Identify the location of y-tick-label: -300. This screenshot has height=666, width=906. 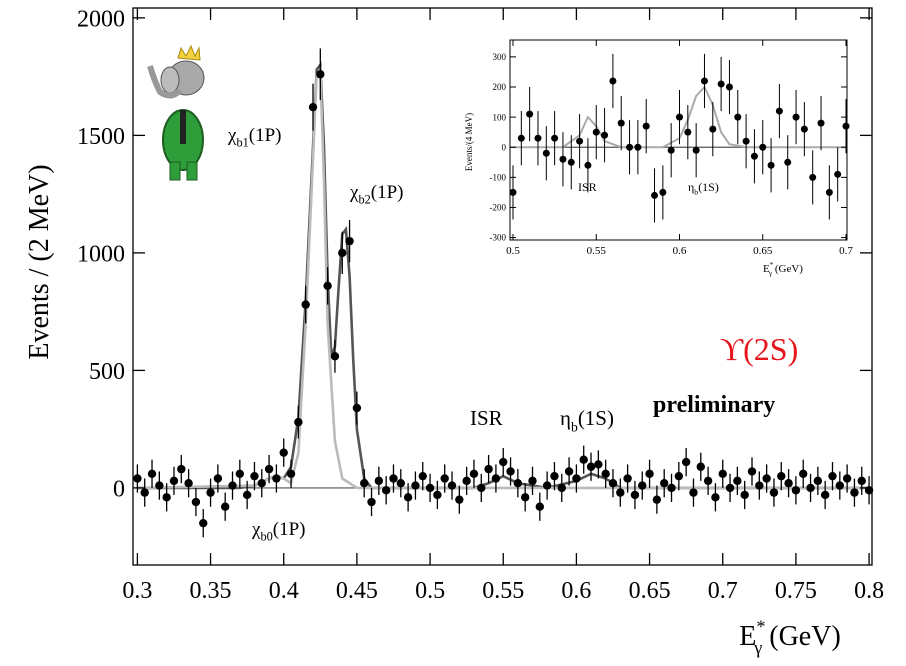
(498, 238).